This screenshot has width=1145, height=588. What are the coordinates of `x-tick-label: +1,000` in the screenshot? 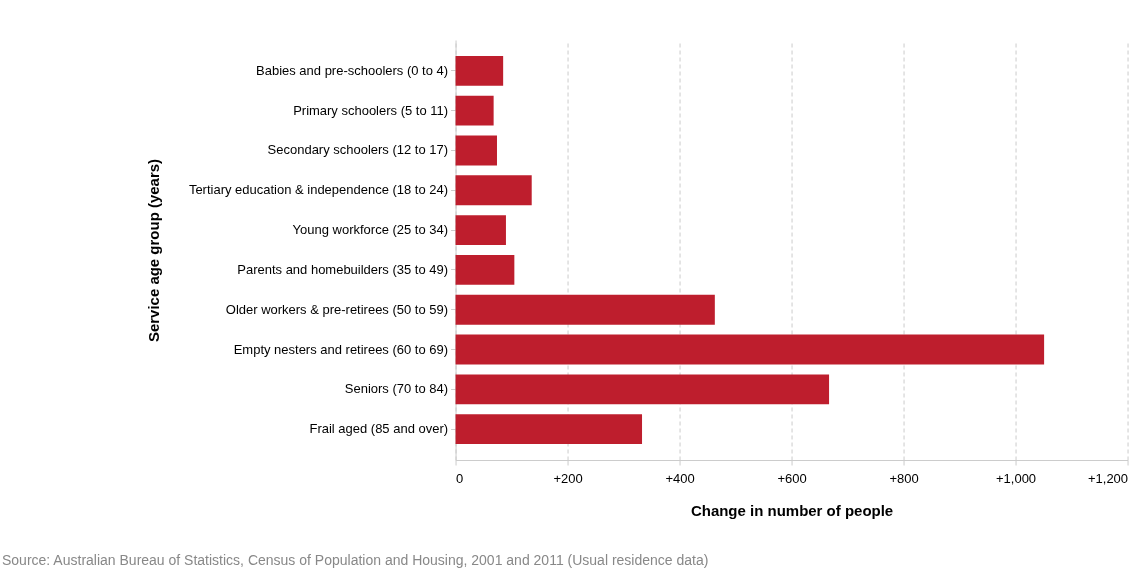 It's located at (1016, 479).